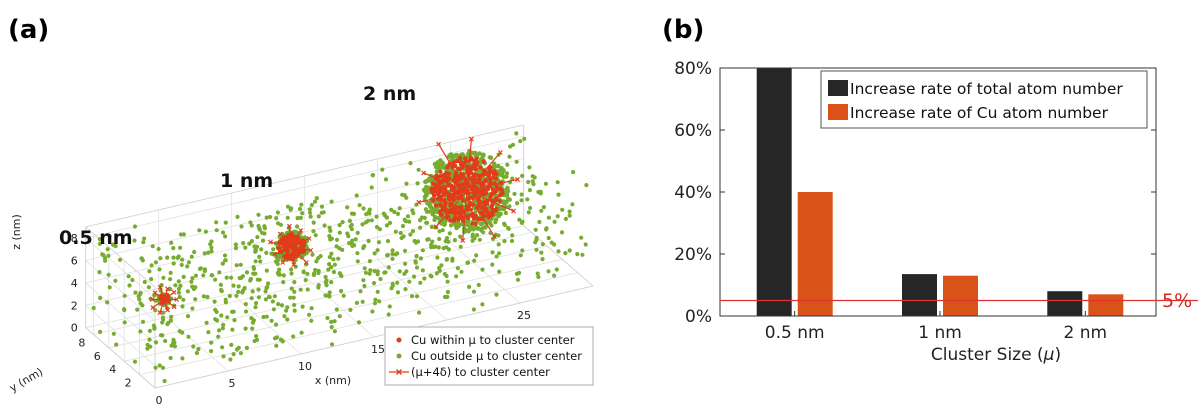 This screenshot has width=1198, height=414. What do you see at coordinates (936, 327) in the screenshot?
I see `x-ticks-b: 0.5 nm 1 nm 2 nm` at bounding box center [936, 327].